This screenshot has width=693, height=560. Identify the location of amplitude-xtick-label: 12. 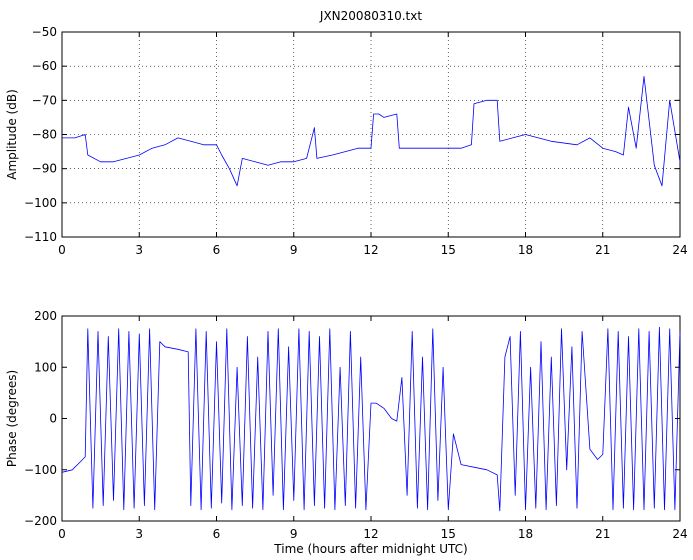
(370, 250).